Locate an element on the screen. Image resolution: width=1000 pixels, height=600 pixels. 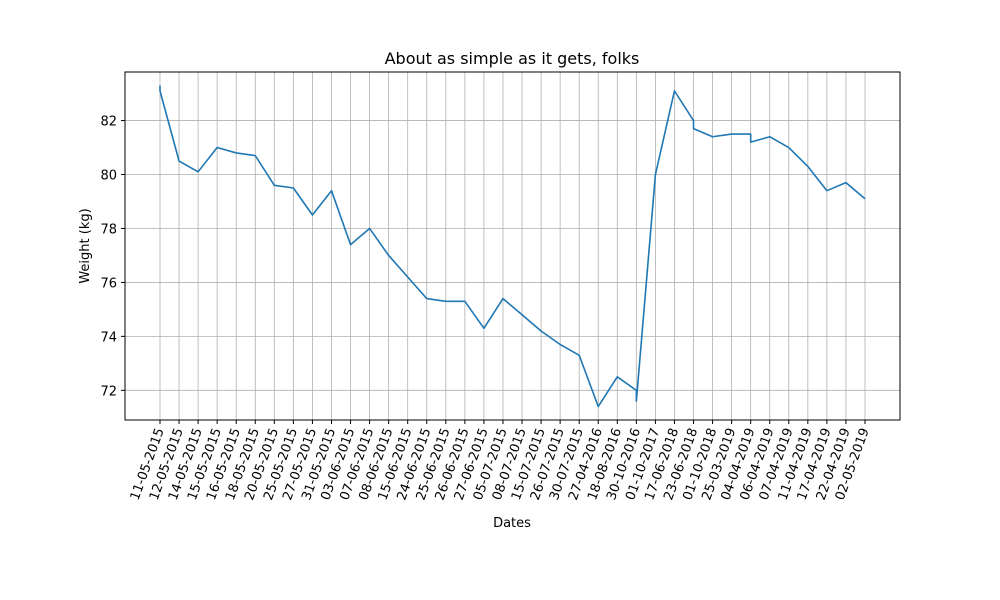
y-tick-label: 80 is located at coordinates (108, 176).